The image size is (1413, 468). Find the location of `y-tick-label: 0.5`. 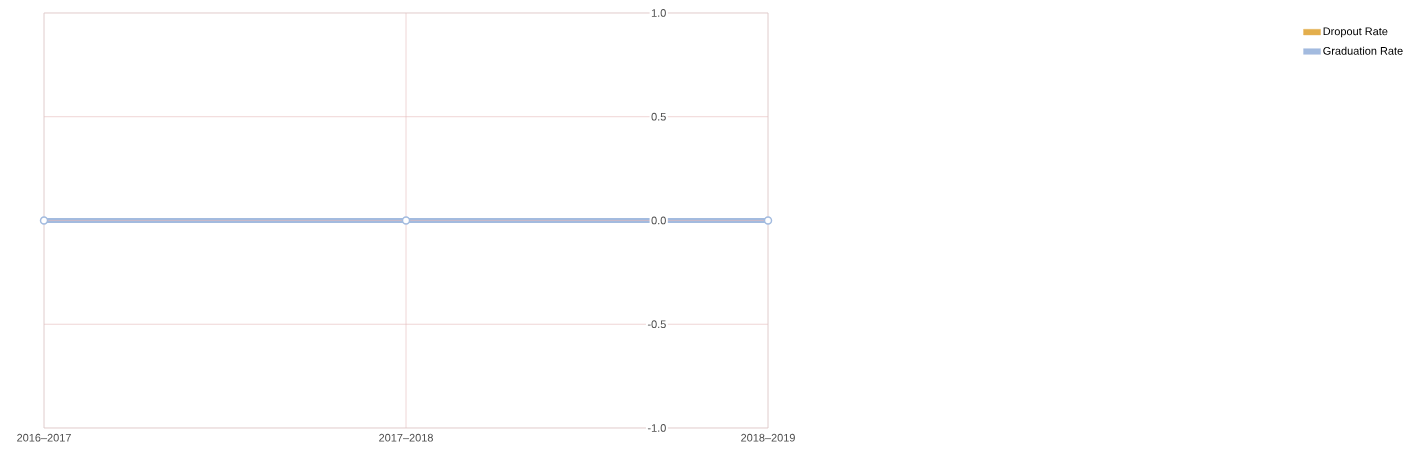

y-tick-label: 0.5 is located at coordinates (658, 116).